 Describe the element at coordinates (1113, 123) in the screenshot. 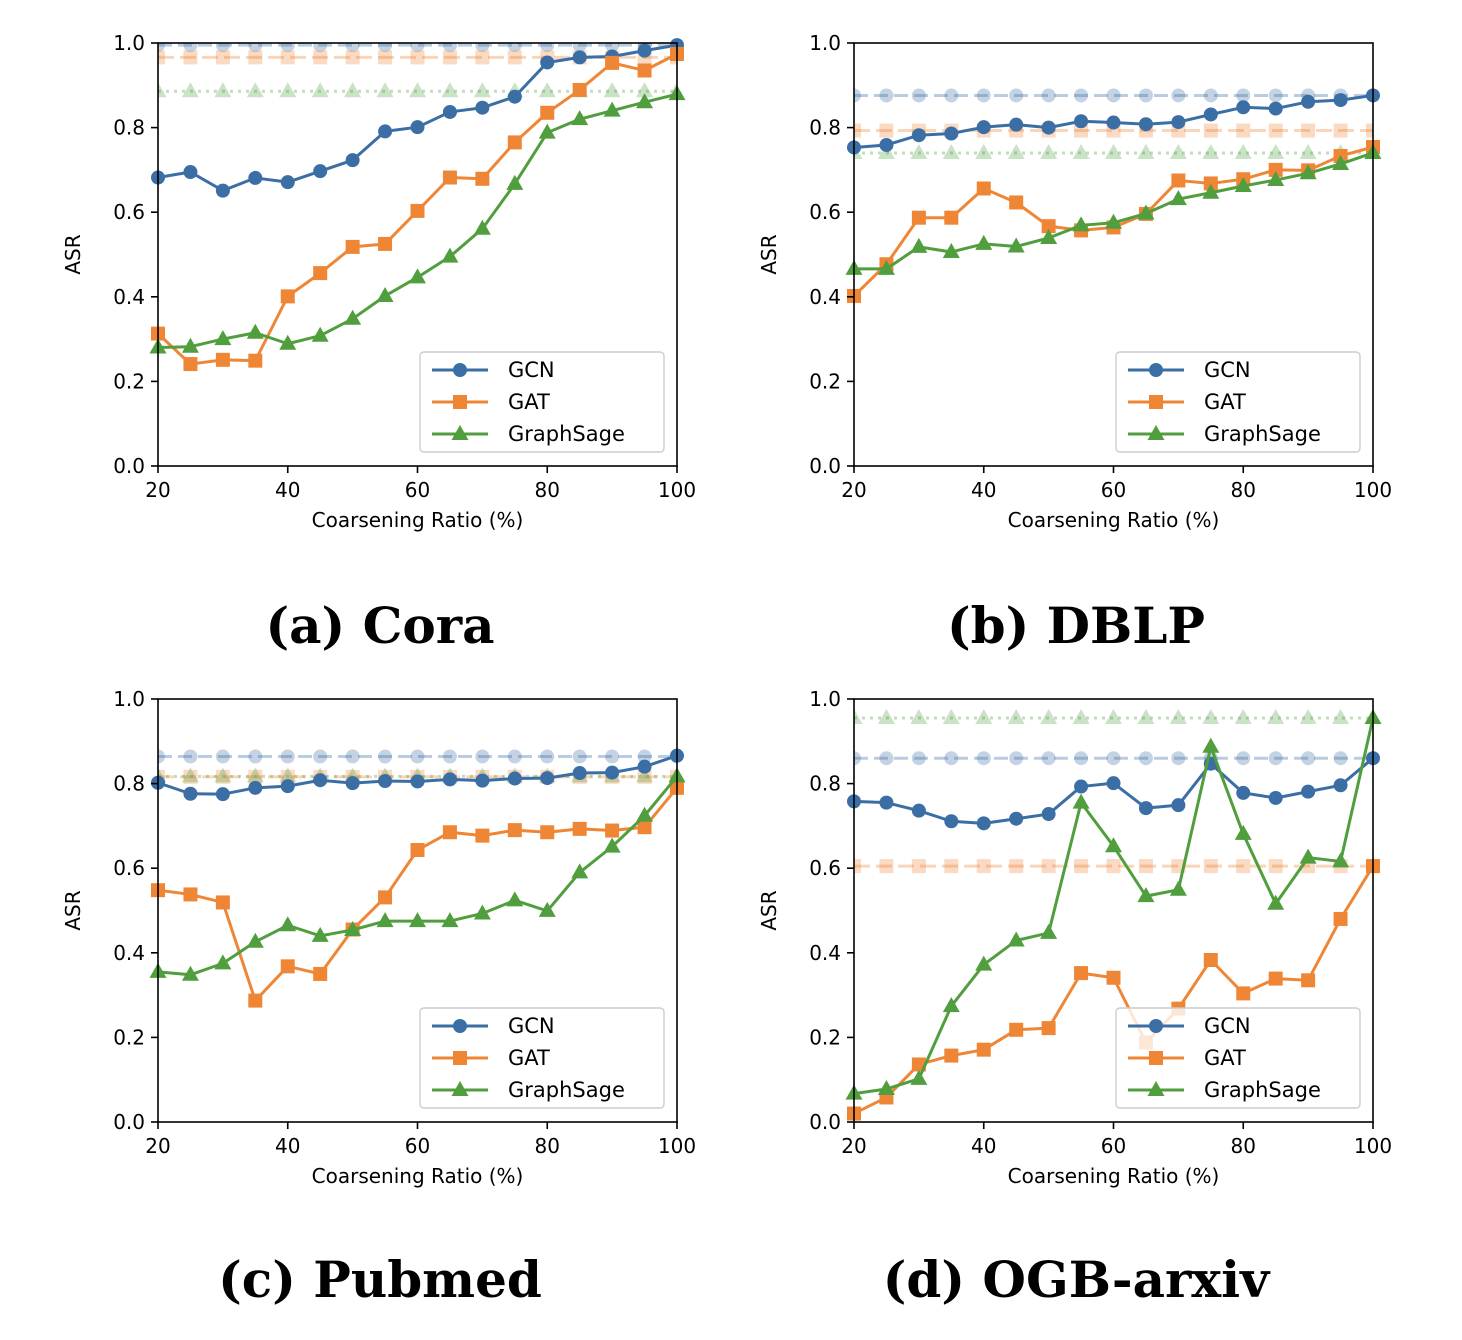

I see `baseline-layer` at that location.